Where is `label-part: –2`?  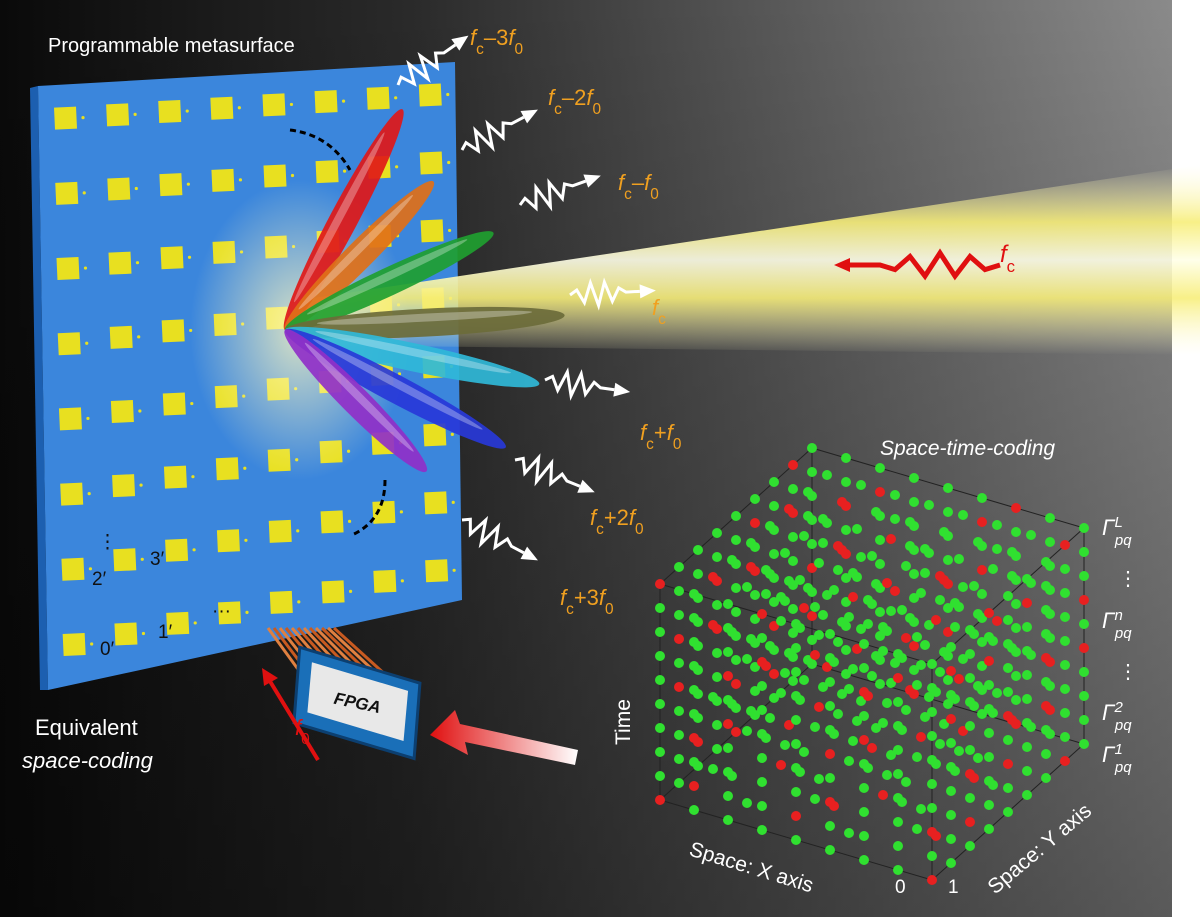
label-part: –2 is located at coordinates (574, 97).